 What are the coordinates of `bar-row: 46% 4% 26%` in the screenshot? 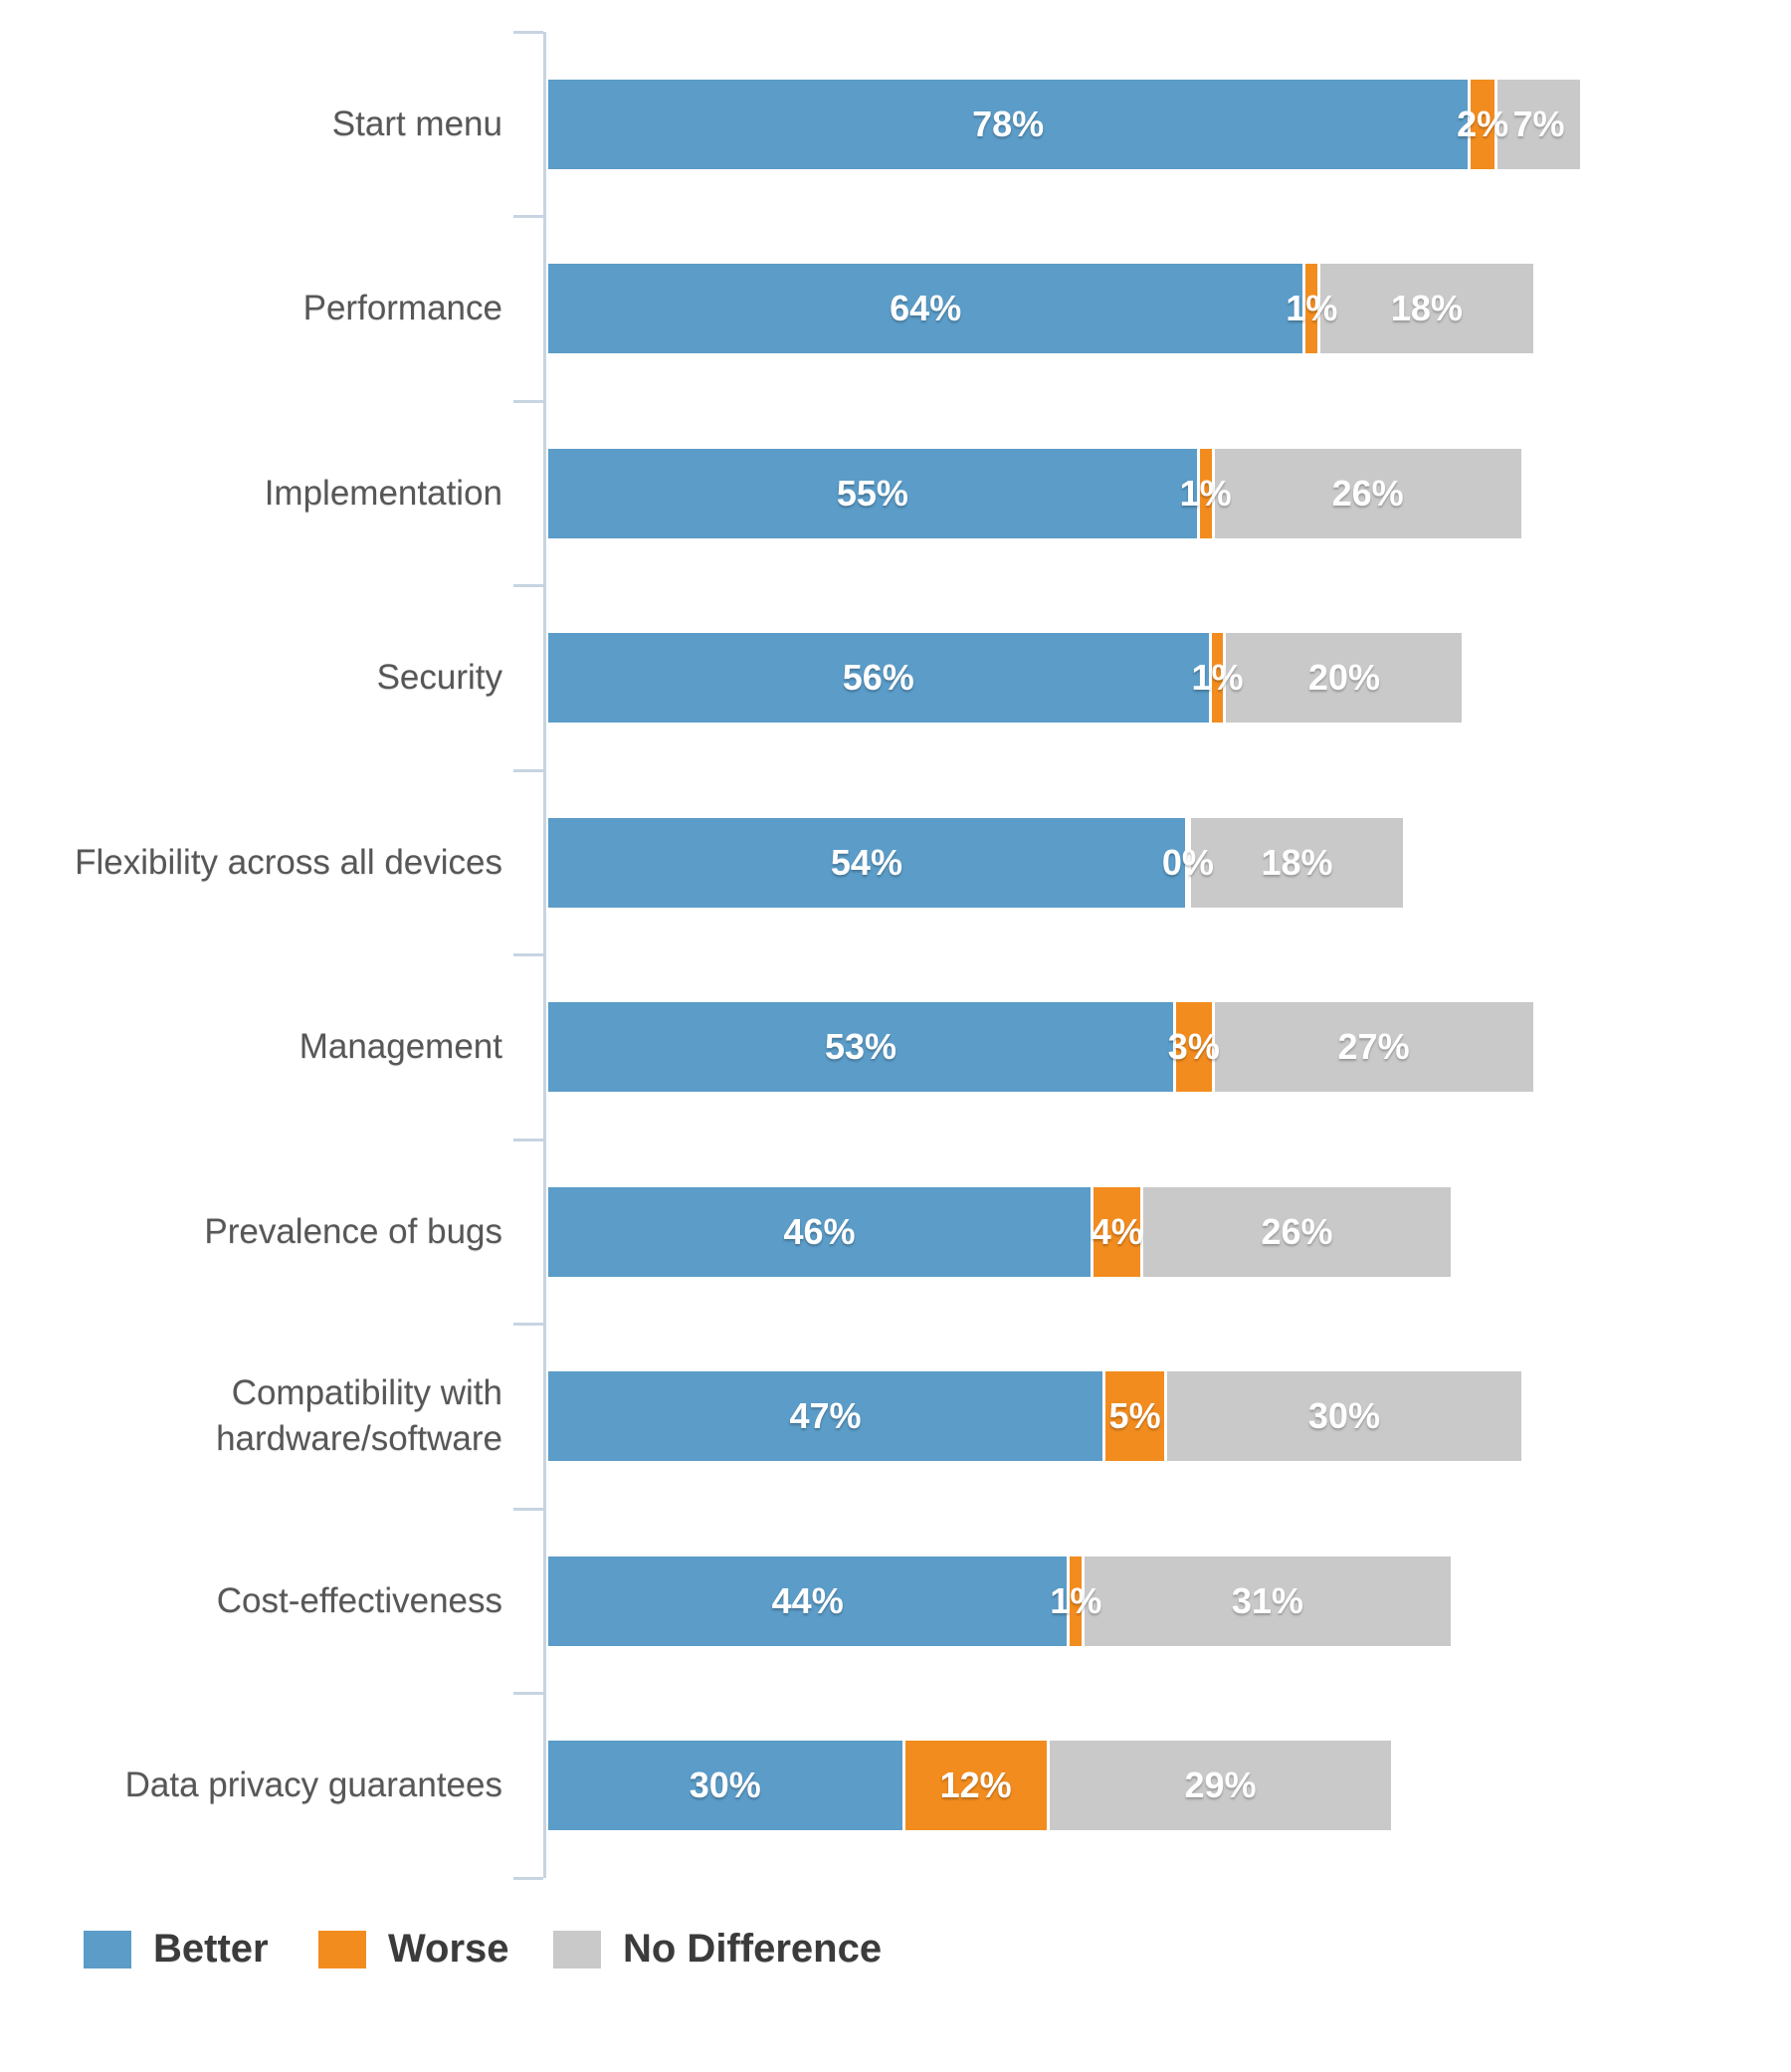 It's located at (999, 1231).